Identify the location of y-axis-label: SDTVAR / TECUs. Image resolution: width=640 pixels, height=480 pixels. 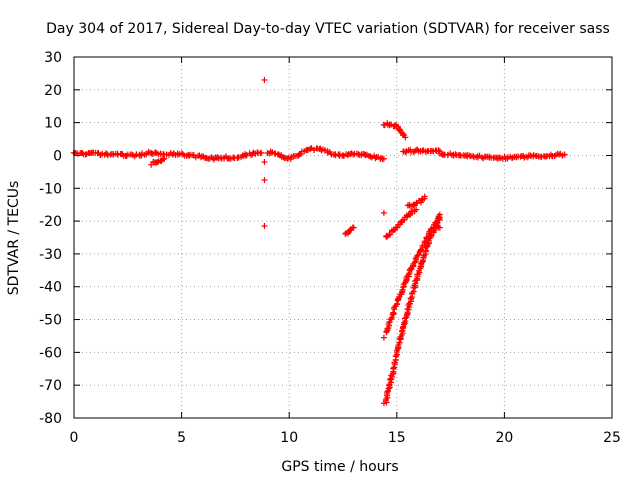
(14, 238).